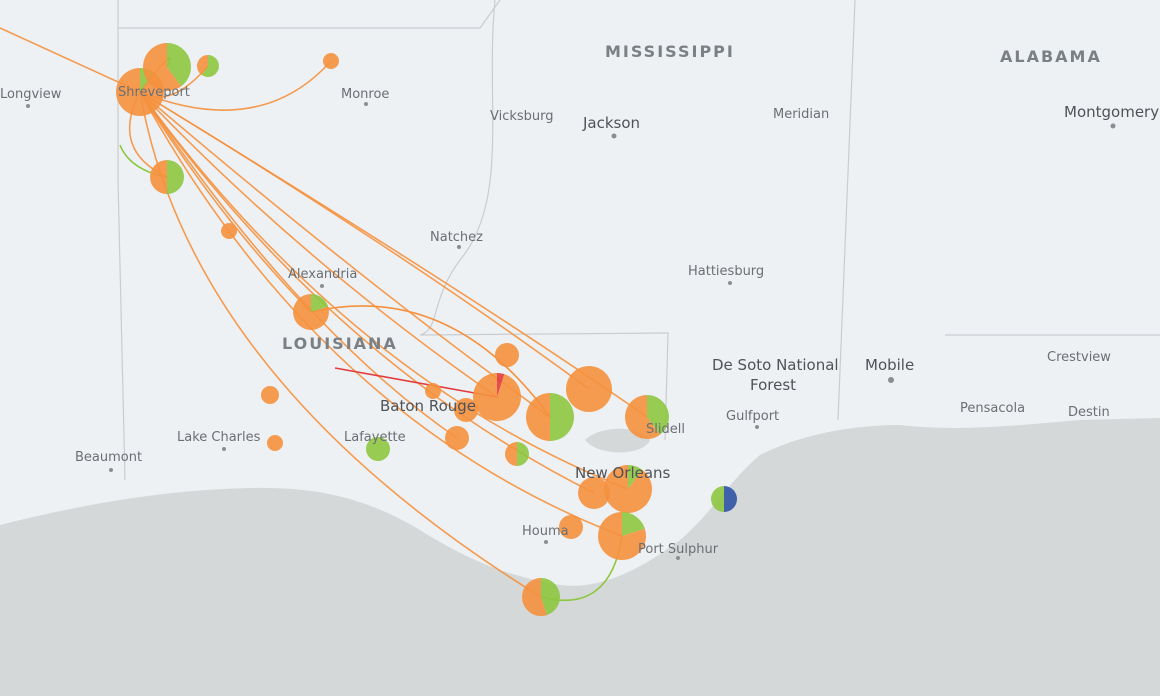  I want to click on city-label: Alexandria, so click(322, 274).